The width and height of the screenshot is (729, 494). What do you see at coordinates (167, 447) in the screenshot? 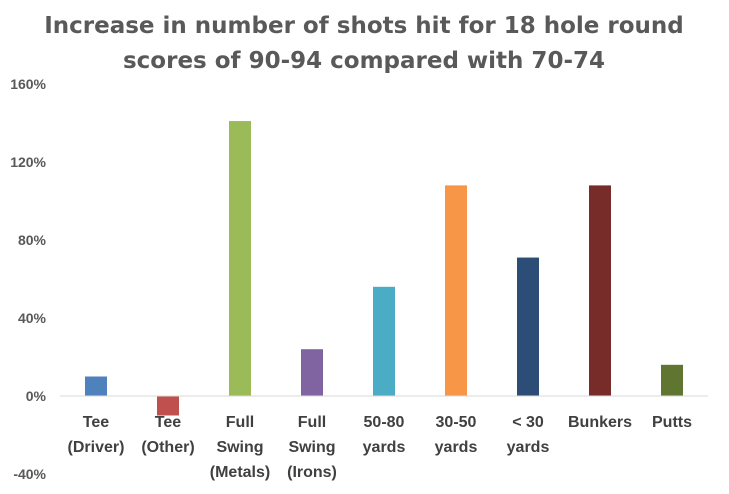
I see `x-tick-label: (Other)` at bounding box center [167, 447].